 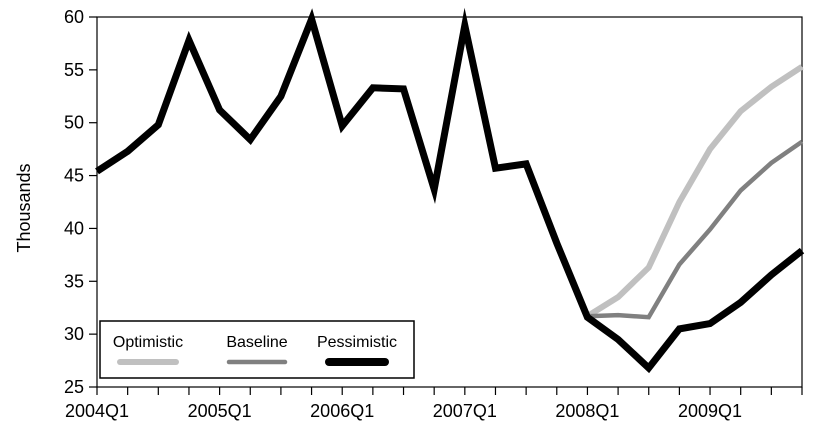 What do you see at coordinates (256, 342) in the screenshot?
I see `legend-label-baseline: Baseline` at bounding box center [256, 342].